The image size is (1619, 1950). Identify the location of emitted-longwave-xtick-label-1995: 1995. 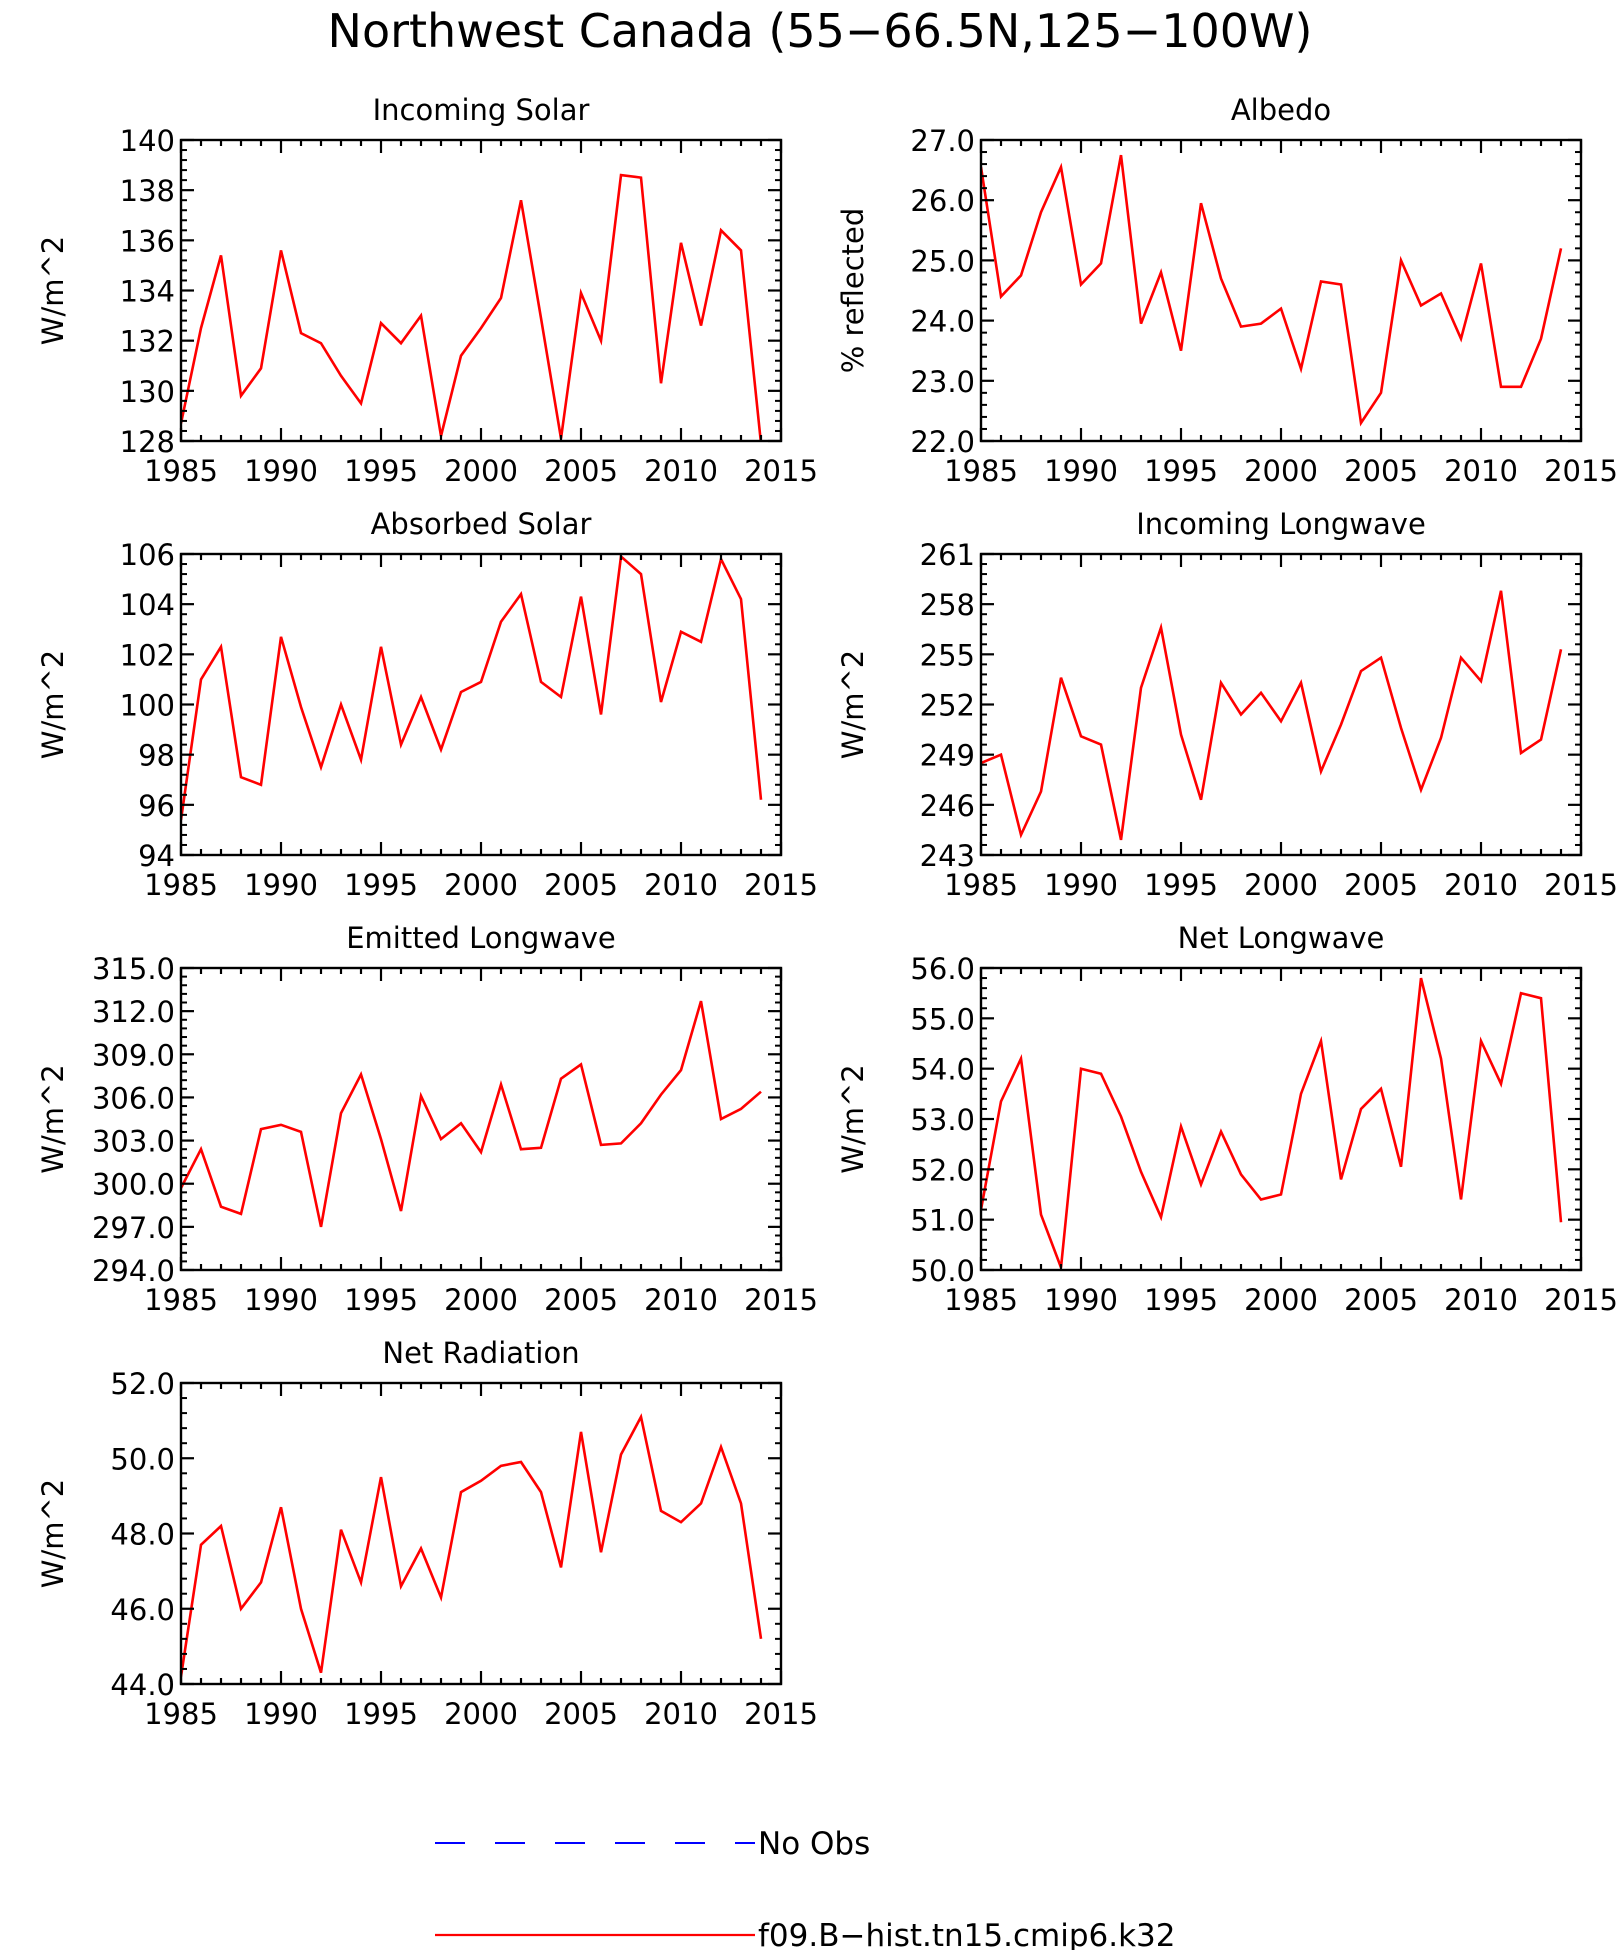
(381, 1300).